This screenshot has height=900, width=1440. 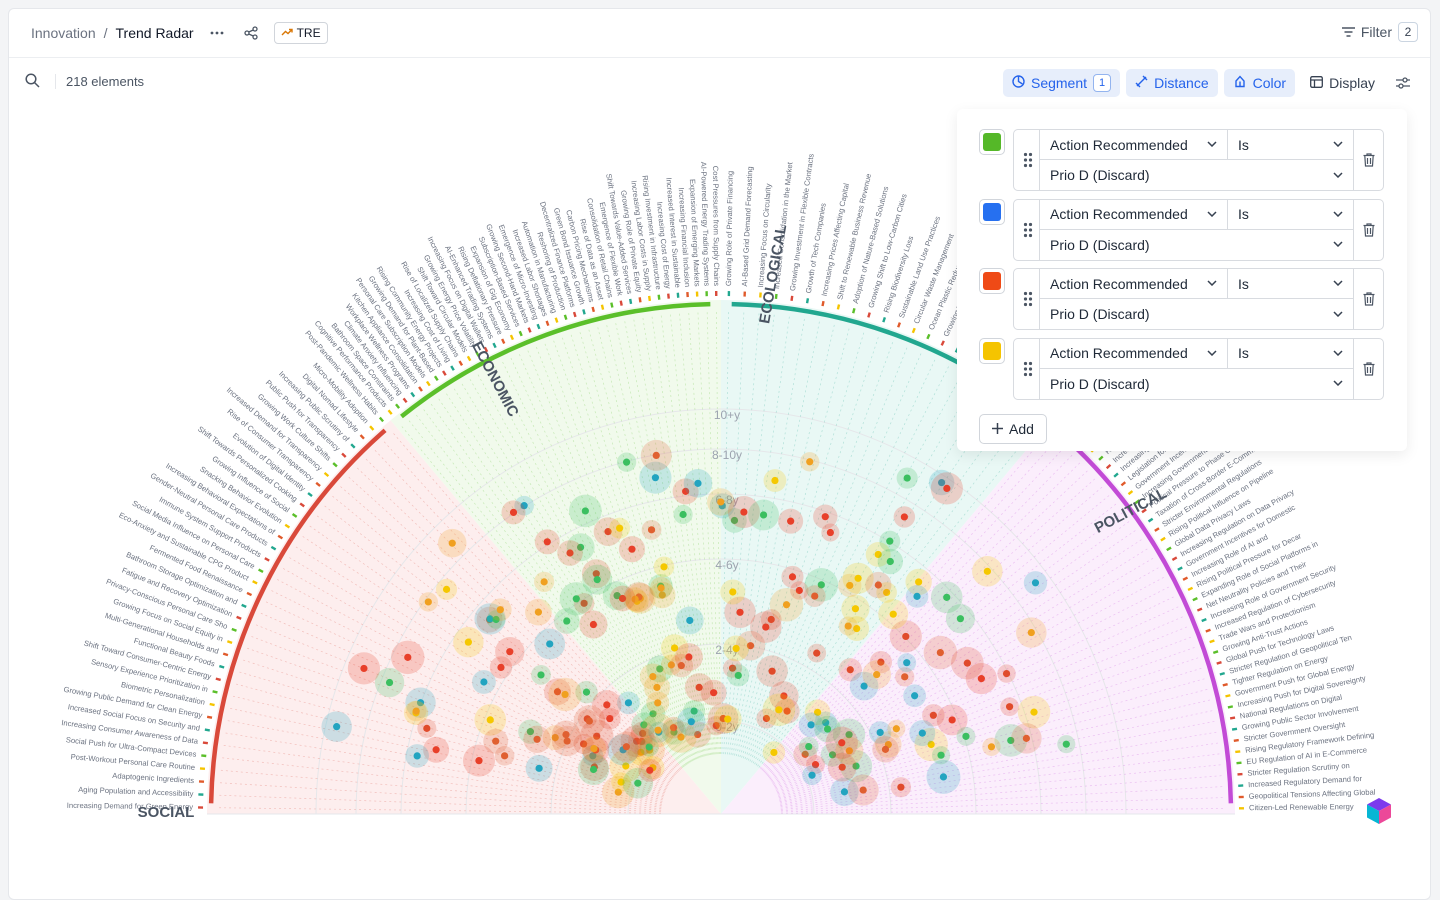 I want to click on trend-label: Geopolitical Tensions Affecting Global, so click(x=1312, y=794).